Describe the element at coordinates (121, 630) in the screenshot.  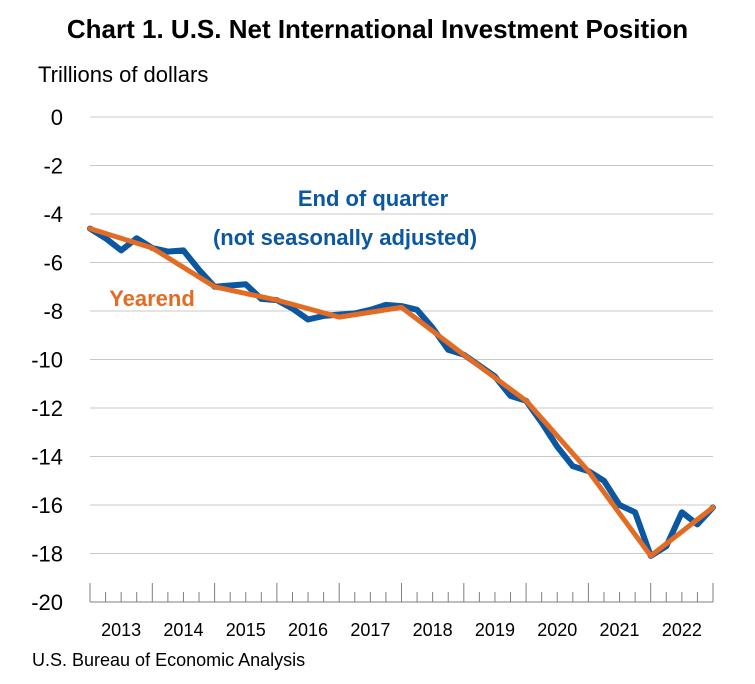
I see `x-tick-label: 2013` at that location.